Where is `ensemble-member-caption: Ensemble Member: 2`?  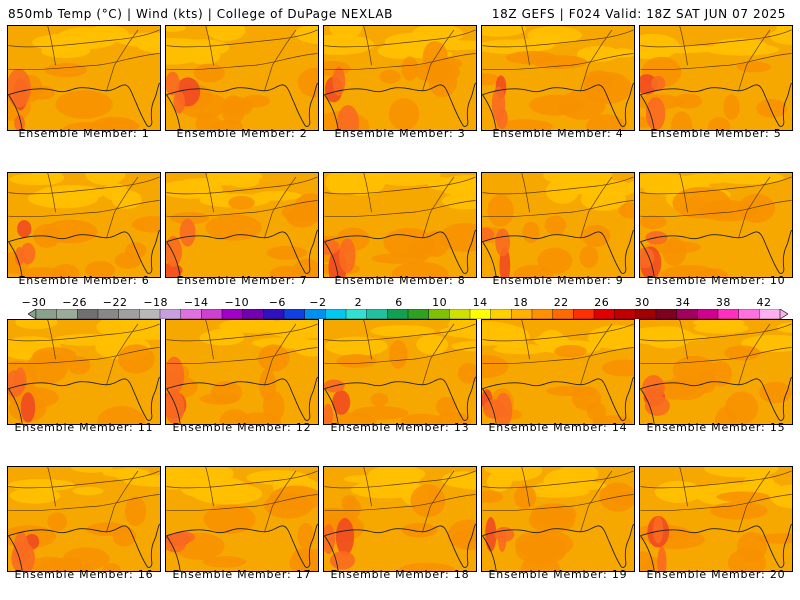 ensemble-member-caption: Ensemble Member: 2 is located at coordinates (242, 133).